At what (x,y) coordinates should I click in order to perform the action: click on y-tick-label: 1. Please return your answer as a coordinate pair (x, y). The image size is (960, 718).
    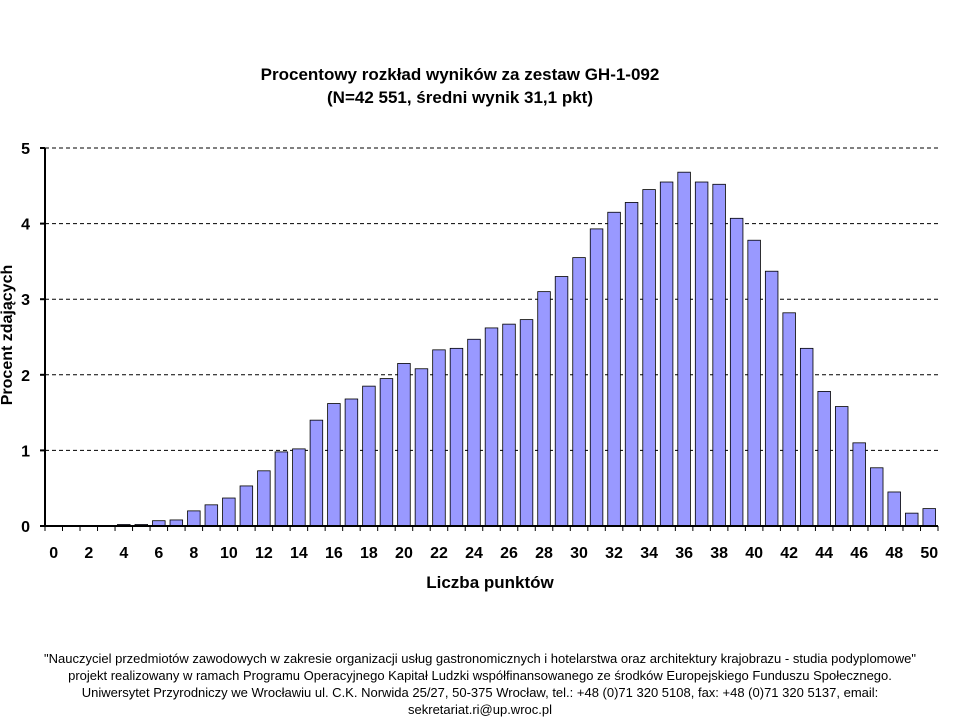
    Looking at the image, I should click on (25, 451).